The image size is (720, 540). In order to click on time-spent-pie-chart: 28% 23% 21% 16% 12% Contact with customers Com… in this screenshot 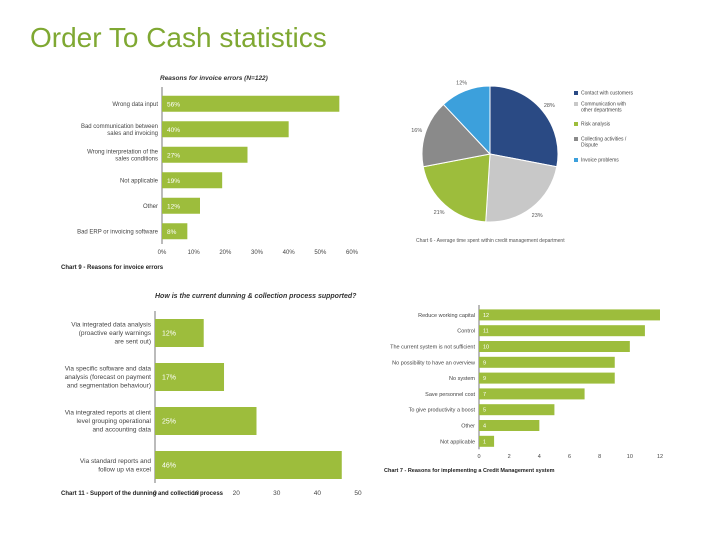, I will do `click(522, 162)`.